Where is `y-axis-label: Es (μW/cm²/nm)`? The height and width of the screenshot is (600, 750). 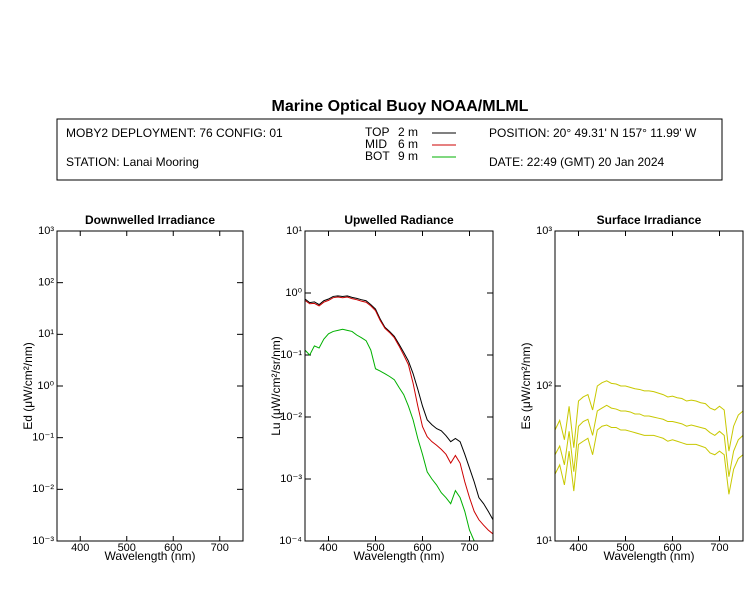
y-axis-label: Es (μW/cm²/nm) is located at coordinates (526, 386).